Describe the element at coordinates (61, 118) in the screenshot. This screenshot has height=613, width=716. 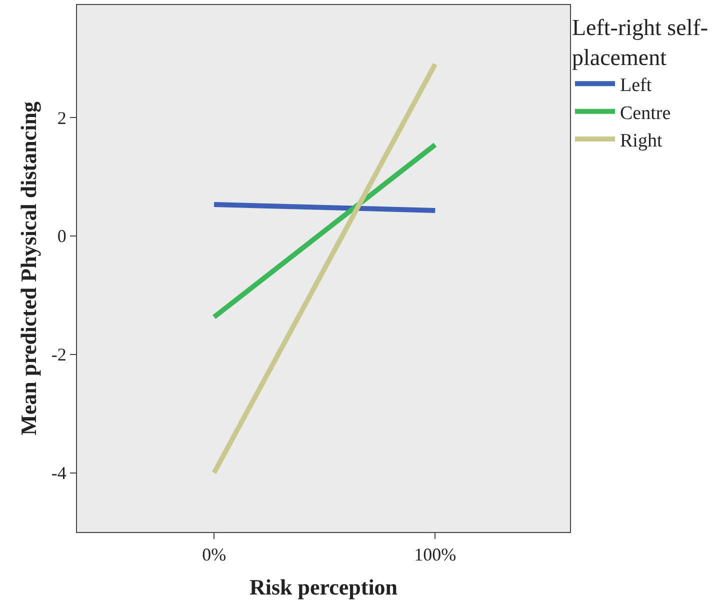
I see `y-tick-label: 2` at that location.